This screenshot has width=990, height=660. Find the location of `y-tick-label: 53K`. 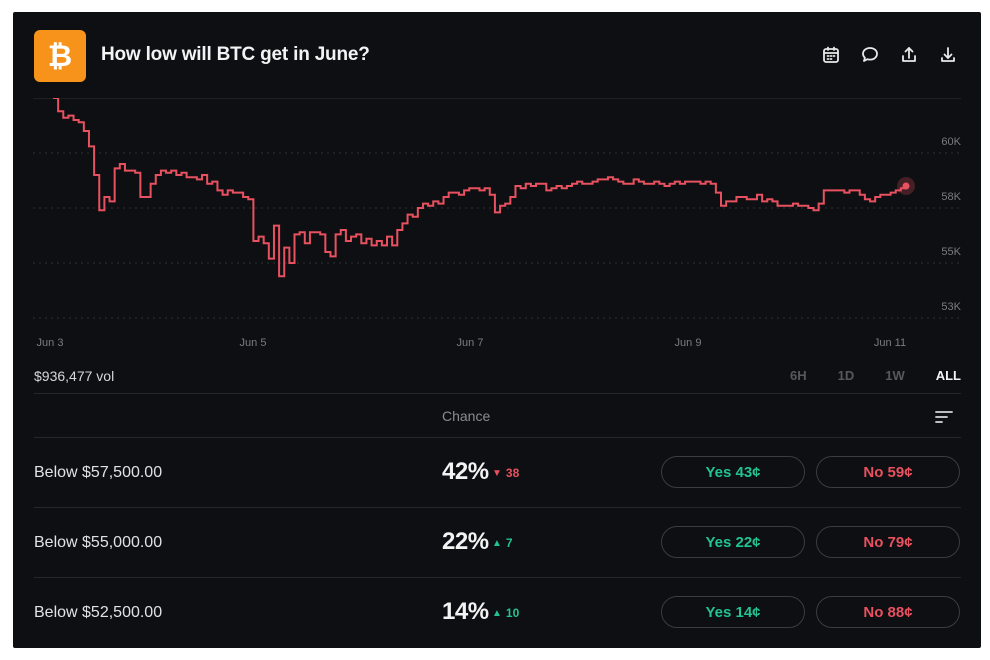

y-tick-label: 53K is located at coordinates (951, 307).